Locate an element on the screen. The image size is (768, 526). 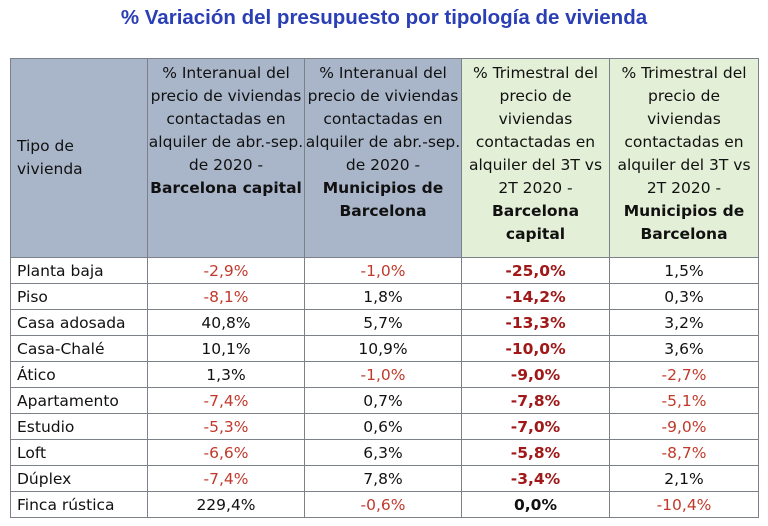
cell-trimestral-municipios: -10,4% is located at coordinates (684, 504).